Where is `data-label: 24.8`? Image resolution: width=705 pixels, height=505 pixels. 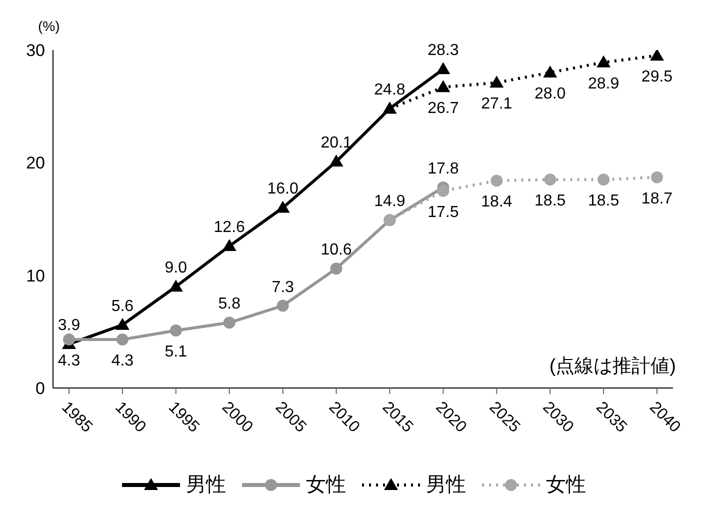 data-label: 24.8 is located at coordinates (390, 90).